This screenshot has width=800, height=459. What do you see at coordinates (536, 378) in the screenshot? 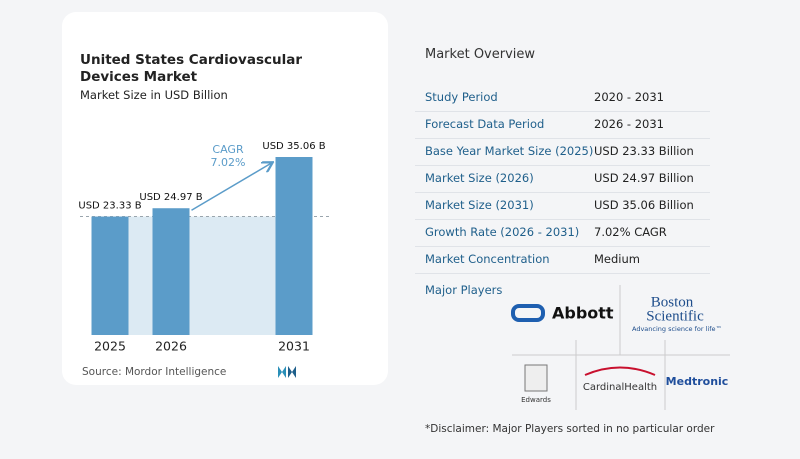
I see `edwards-logo` at bounding box center [536, 378].